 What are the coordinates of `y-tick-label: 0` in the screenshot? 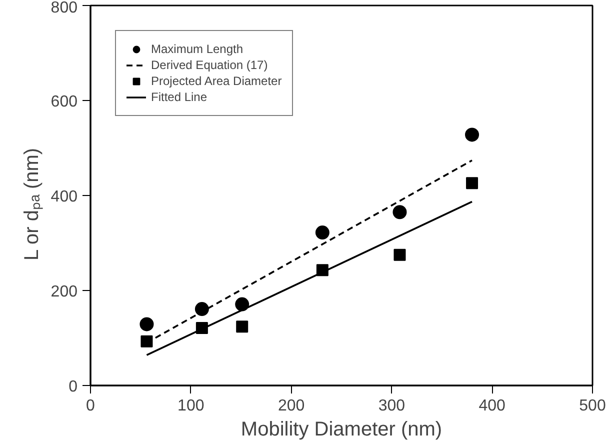 It's located at (73, 387).